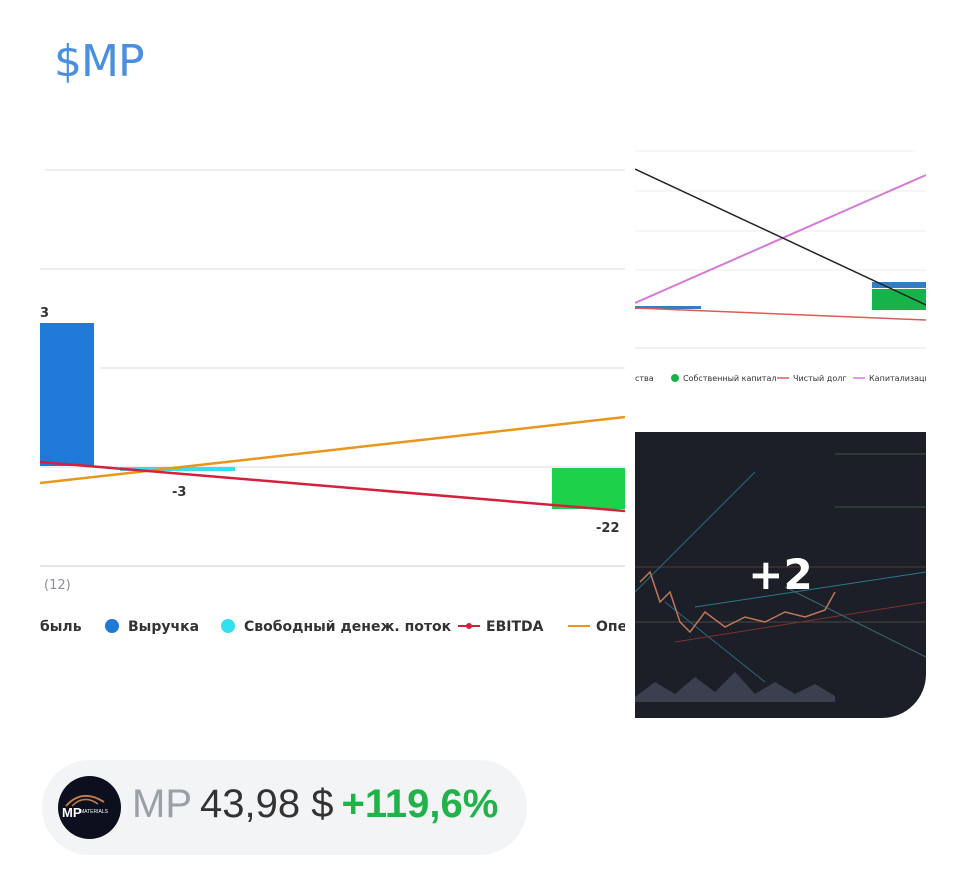 The height and width of the screenshot is (873, 968). What do you see at coordinates (67, 394) in the screenshot?
I see `revenue-bar` at bounding box center [67, 394].